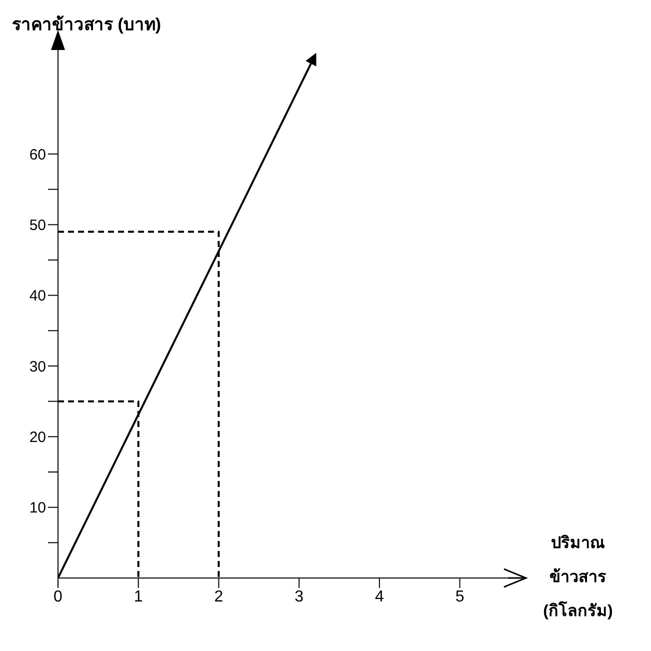 Image resolution: width=651 pixels, height=651 pixels. What do you see at coordinates (37, 367) in the screenshot?
I see `y-tick-label: 30` at bounding box center [37, 367].